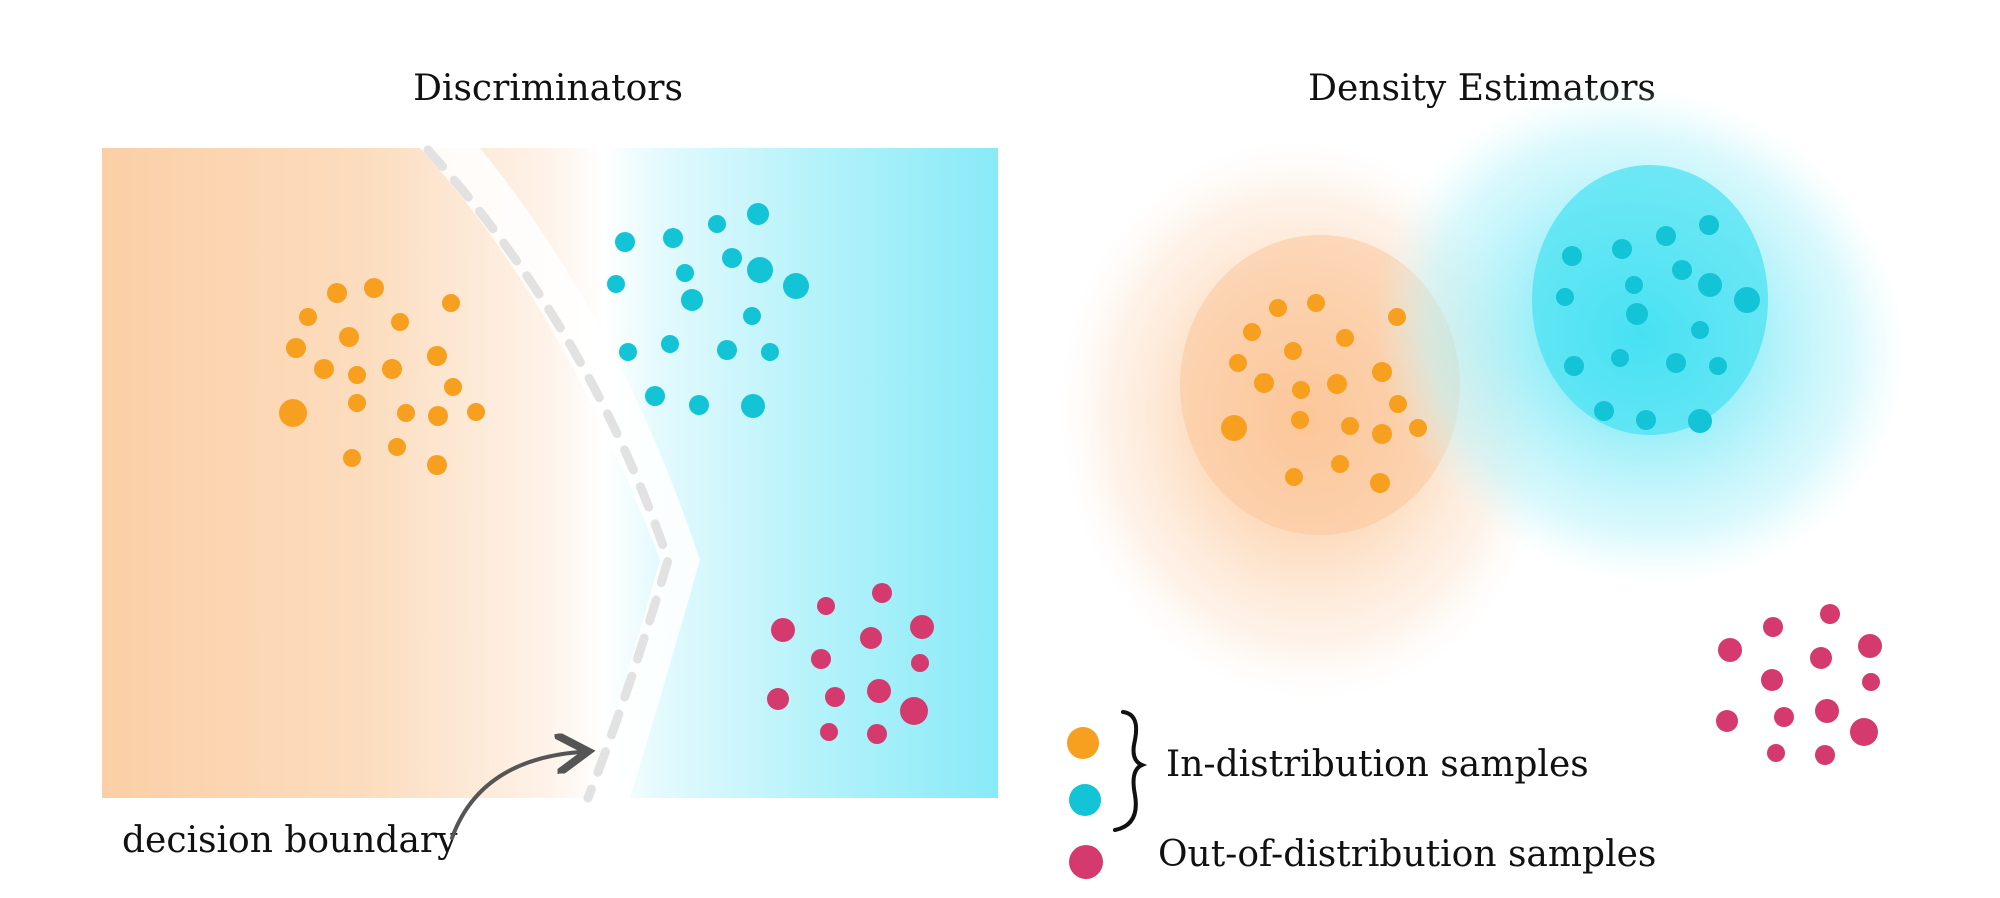  I want to click on legend-in-distribution-label: In-distribution samples, so click(1377, 764).